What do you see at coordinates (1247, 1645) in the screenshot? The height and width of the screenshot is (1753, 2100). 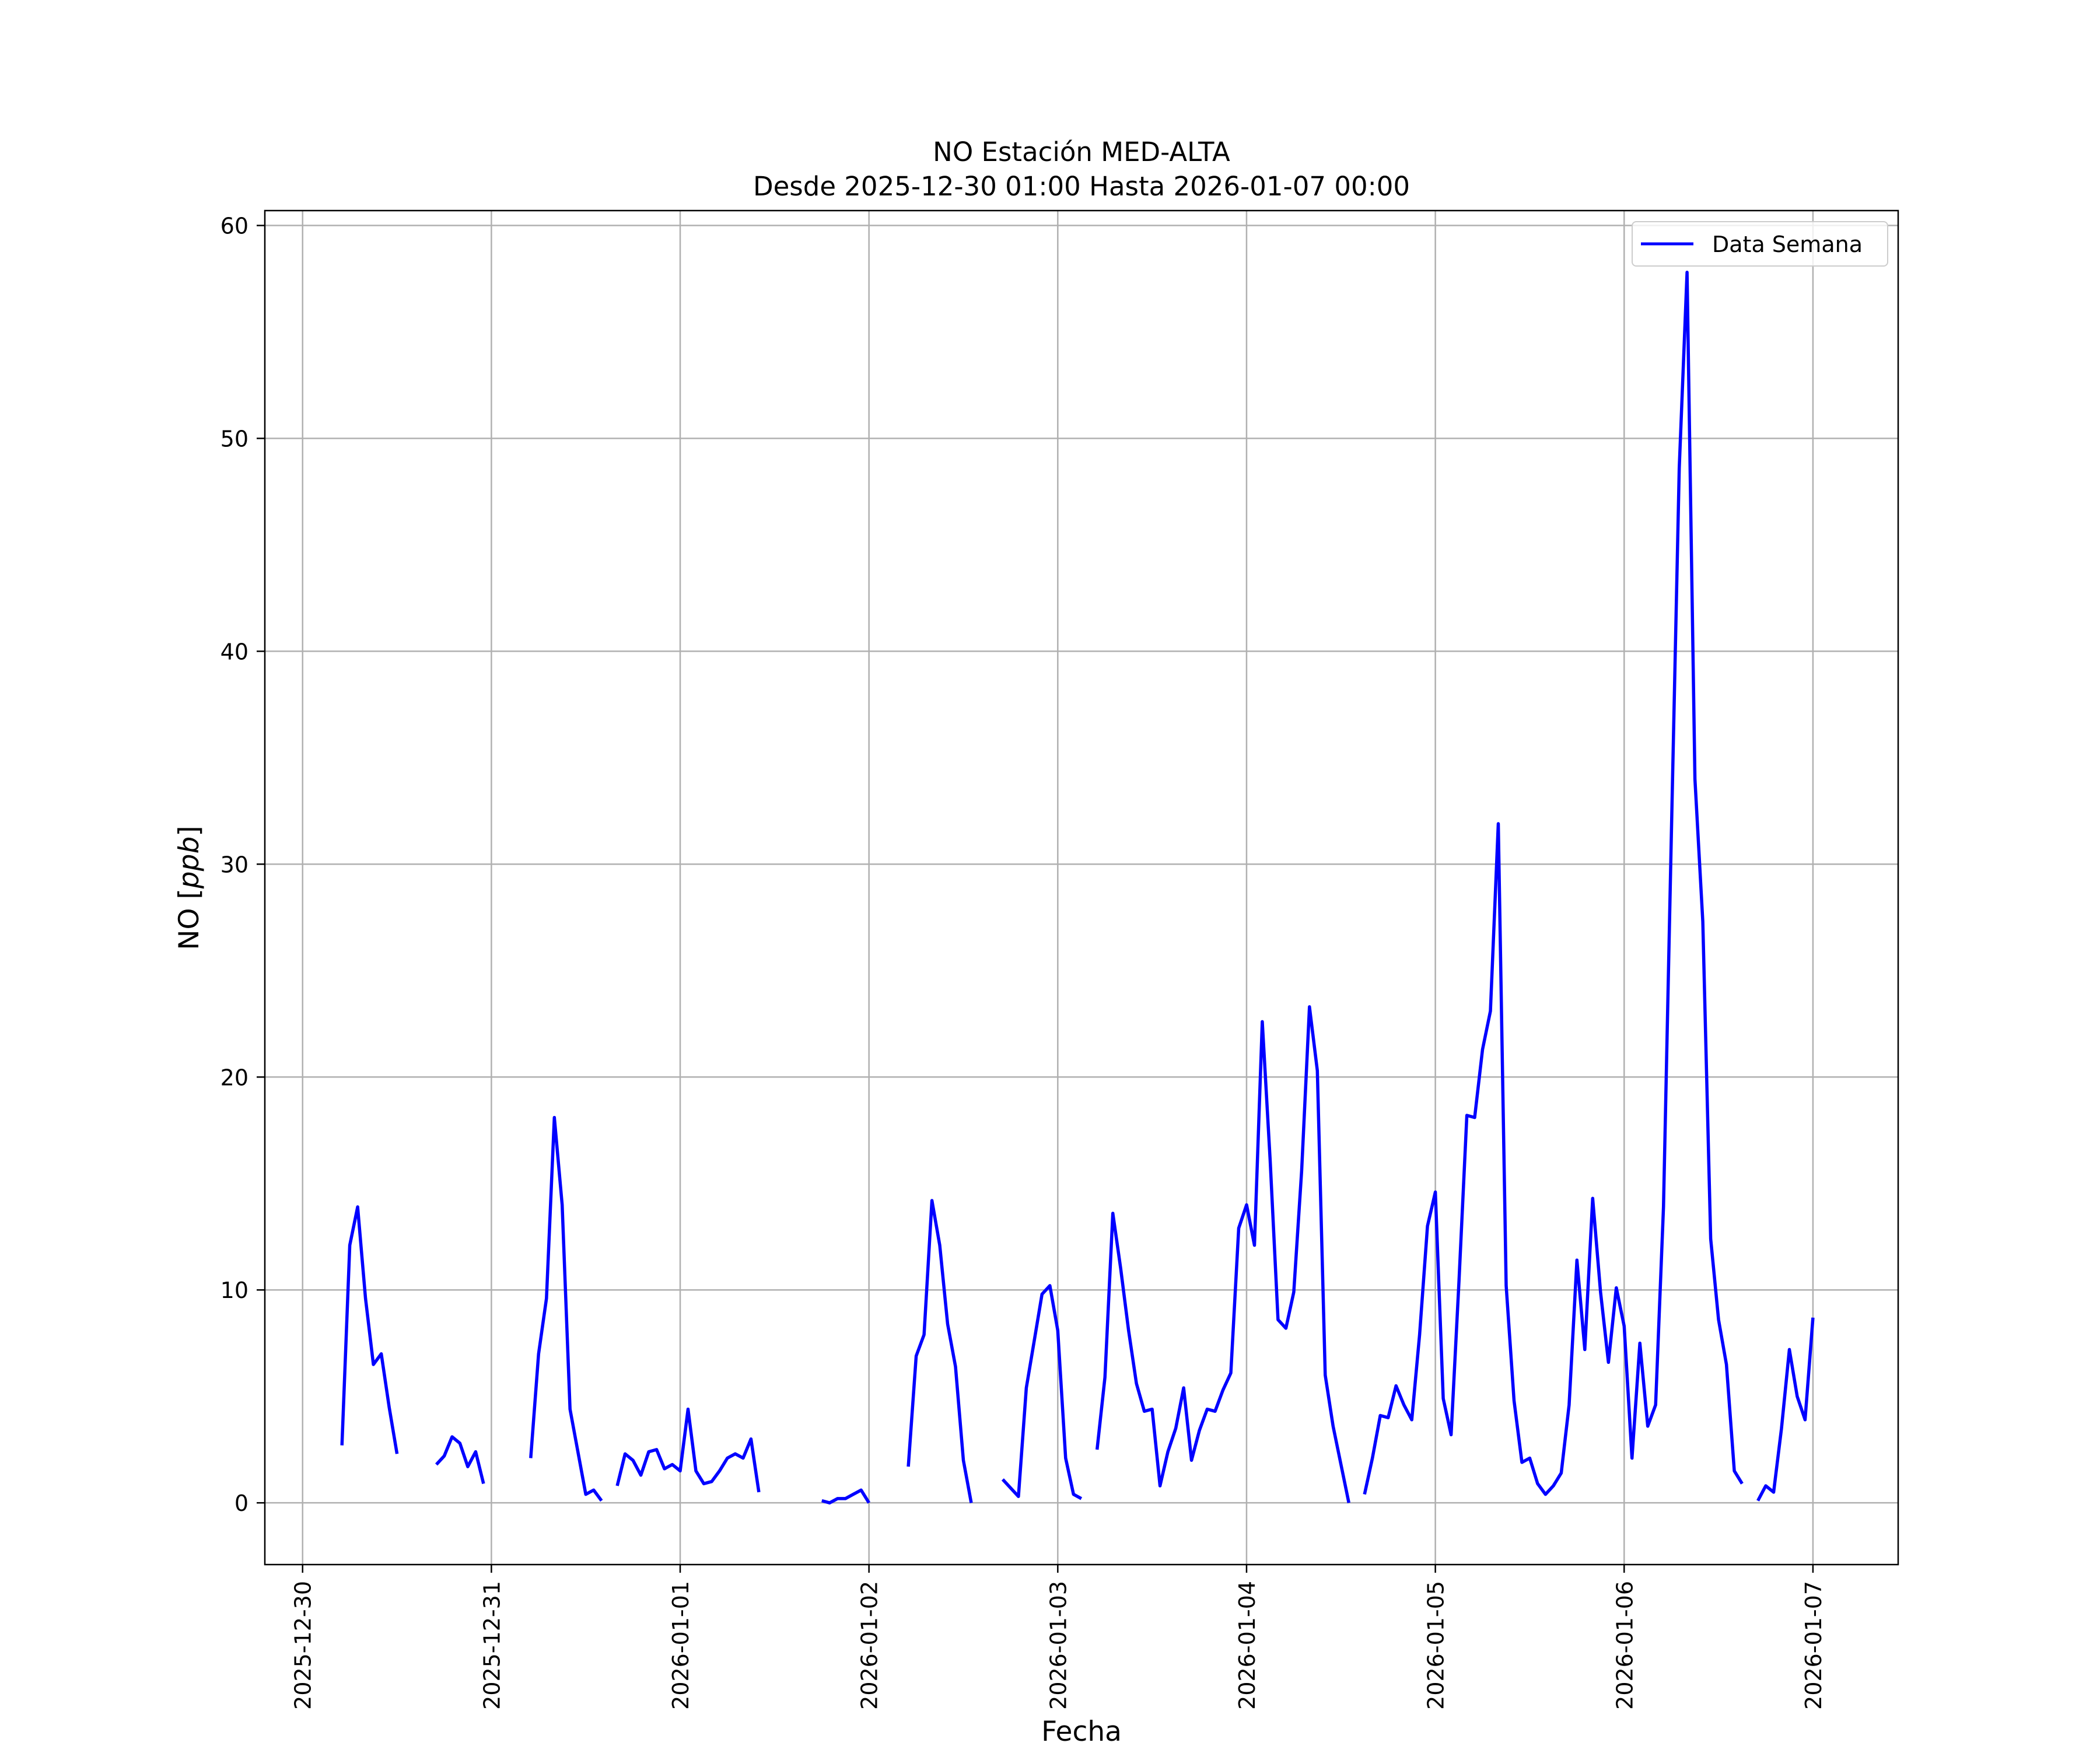 I see `x-tick-label: 2026-01-04` at bounding box center [1247, 1645].